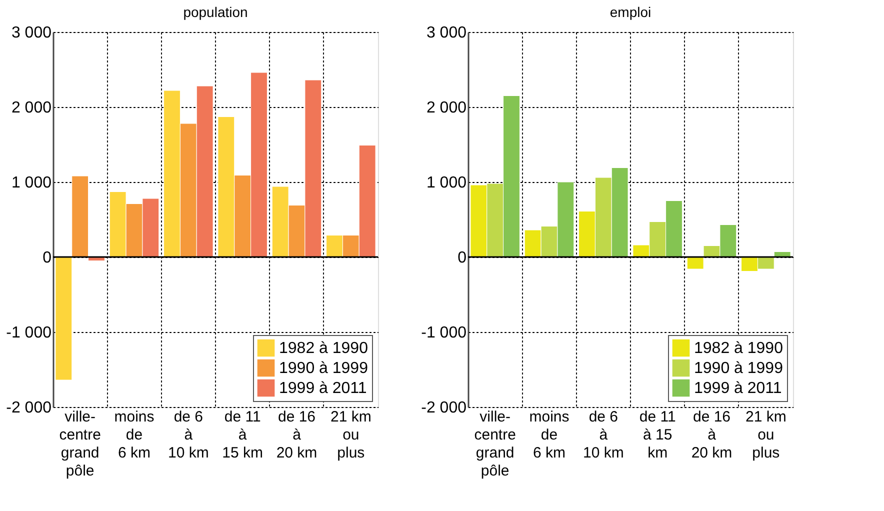 This screenshot has width=884, height=511. I want to click on chart-title: emploi, so click(631, 12).